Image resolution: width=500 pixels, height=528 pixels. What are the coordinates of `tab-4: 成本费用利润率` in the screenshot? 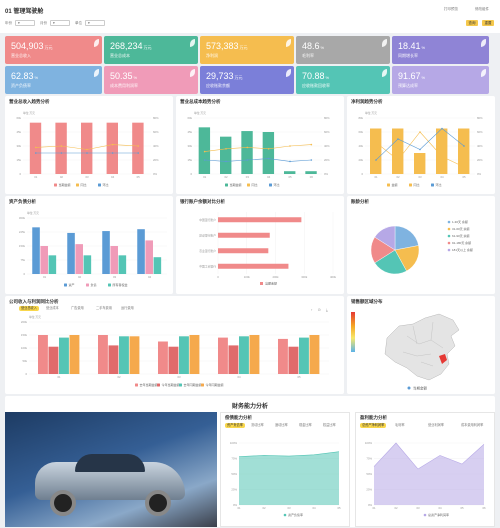 It's located at (472, 425).